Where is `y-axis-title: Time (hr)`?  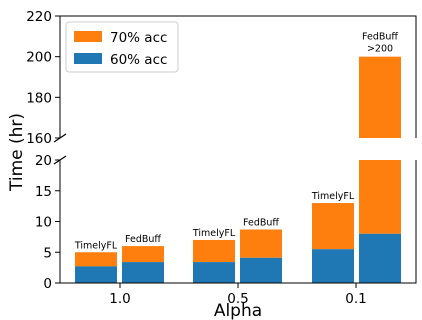
y-axis-title: Time (hr) is located at coordinates (17, 152).